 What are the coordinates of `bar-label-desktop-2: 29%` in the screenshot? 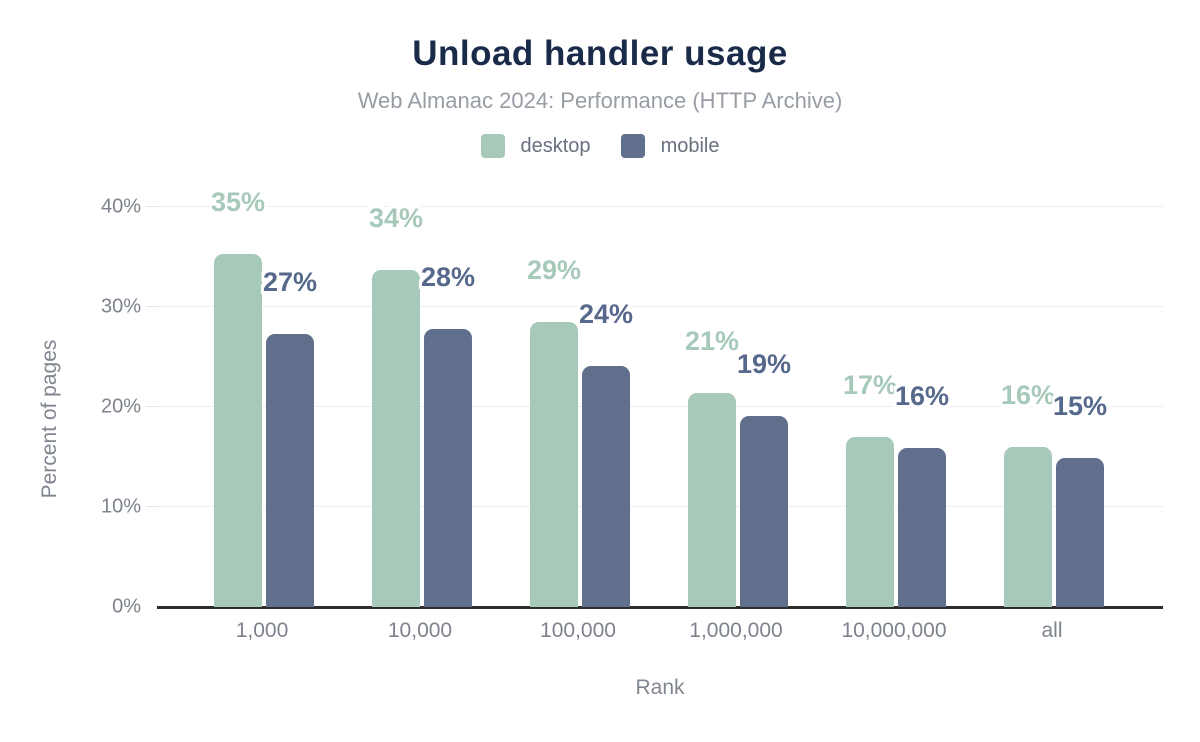 It's located at (554, 270).